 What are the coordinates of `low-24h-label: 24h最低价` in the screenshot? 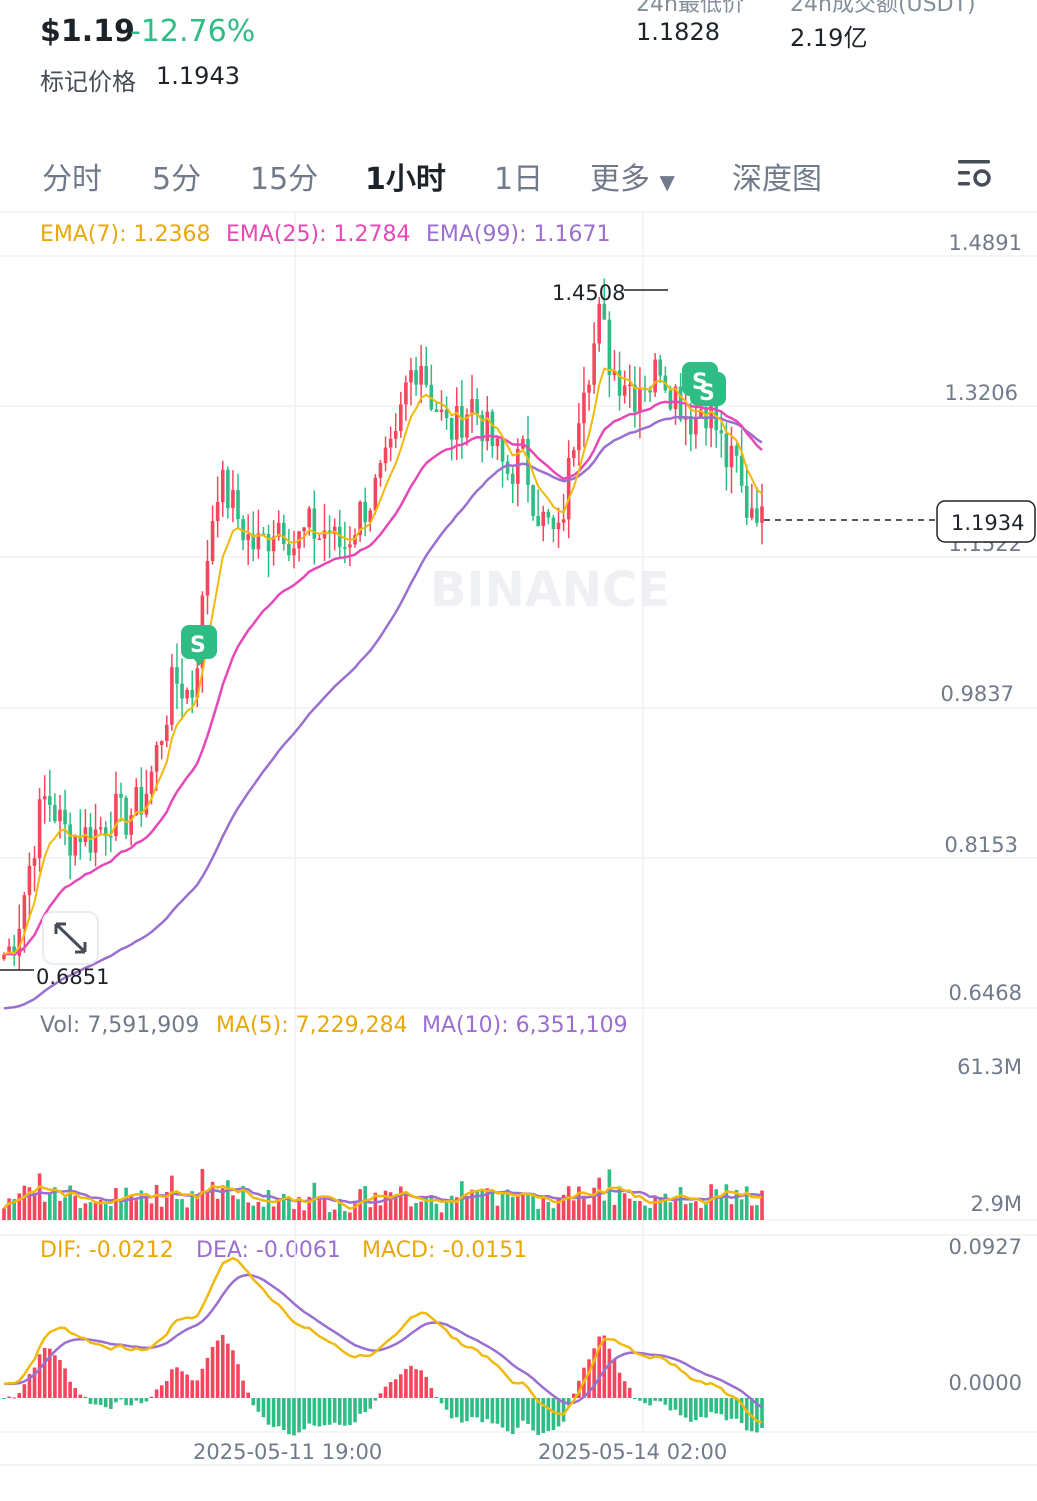 It's located at (690, 8).